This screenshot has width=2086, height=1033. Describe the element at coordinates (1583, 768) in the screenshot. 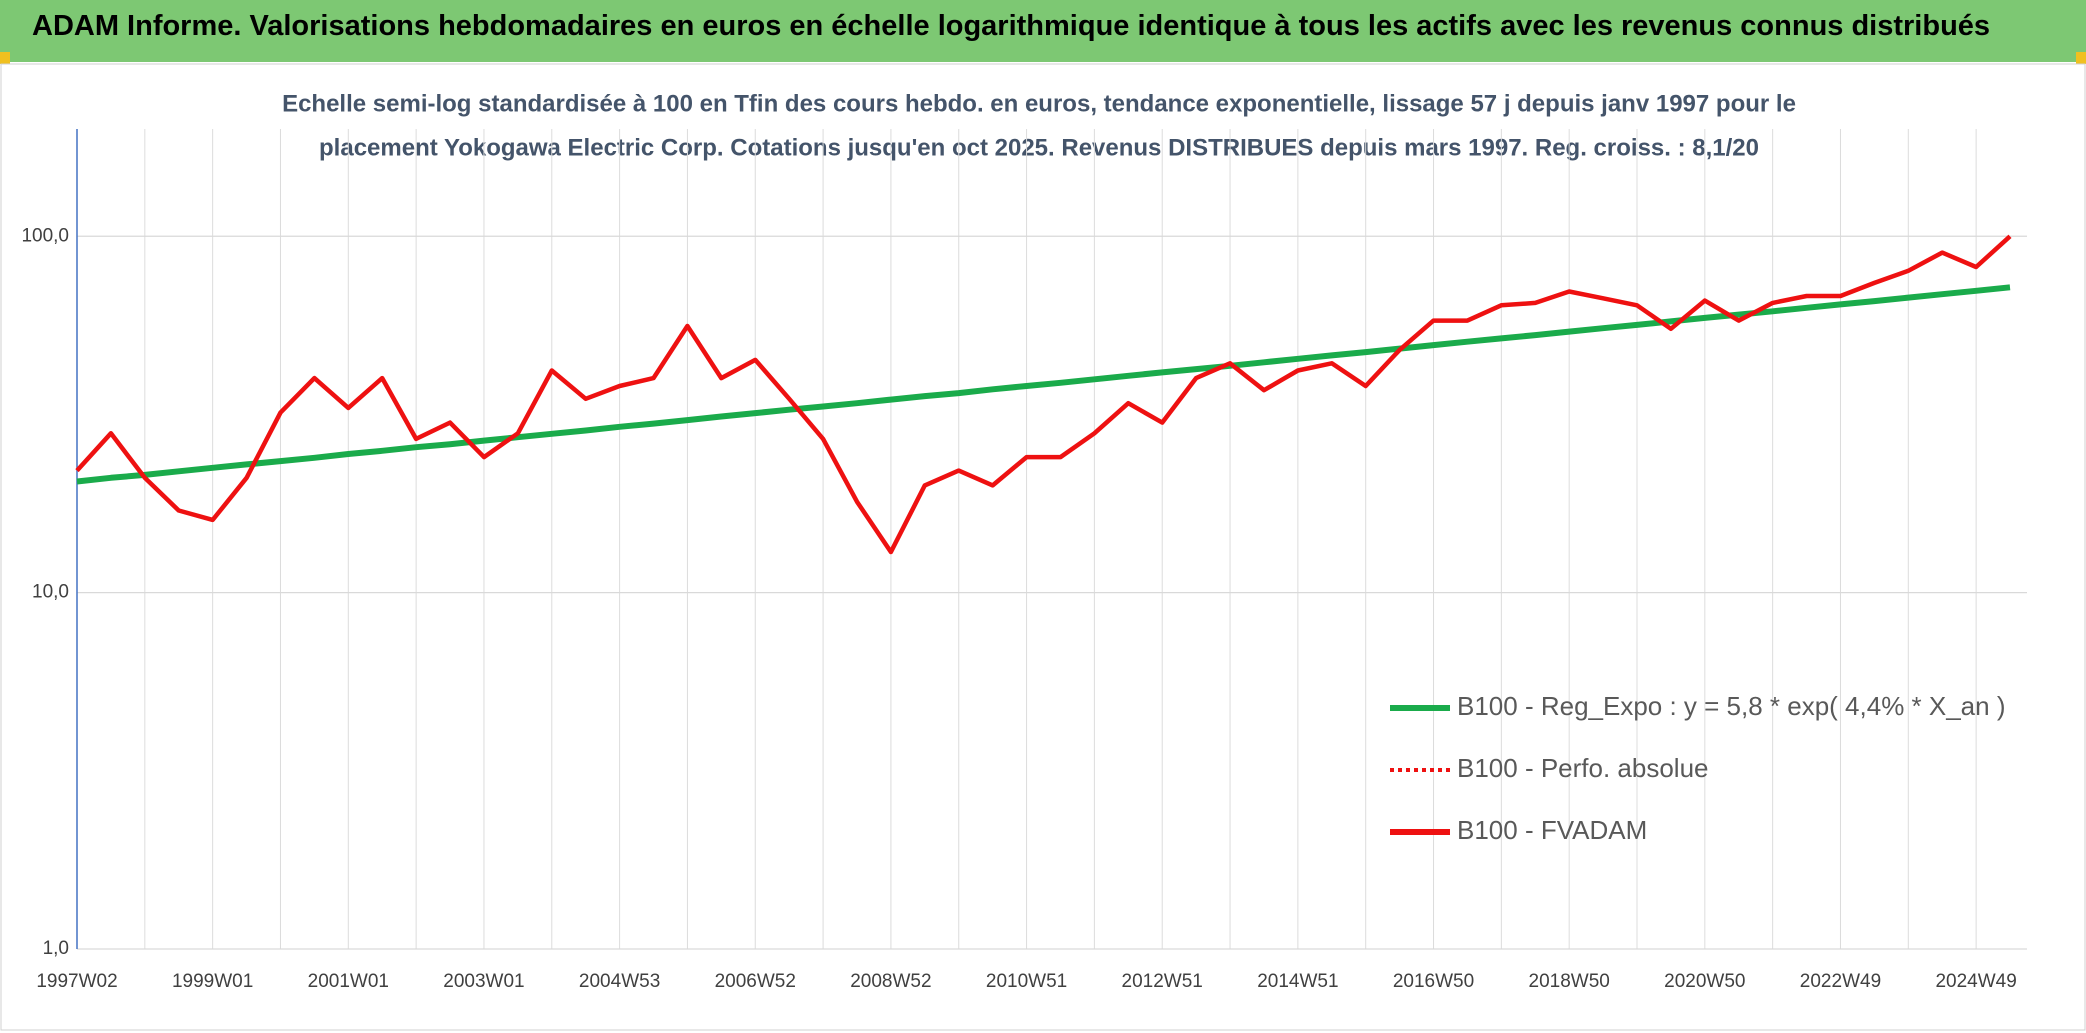

I see `legend-label: B100 - Perfo. absolue` at that location.